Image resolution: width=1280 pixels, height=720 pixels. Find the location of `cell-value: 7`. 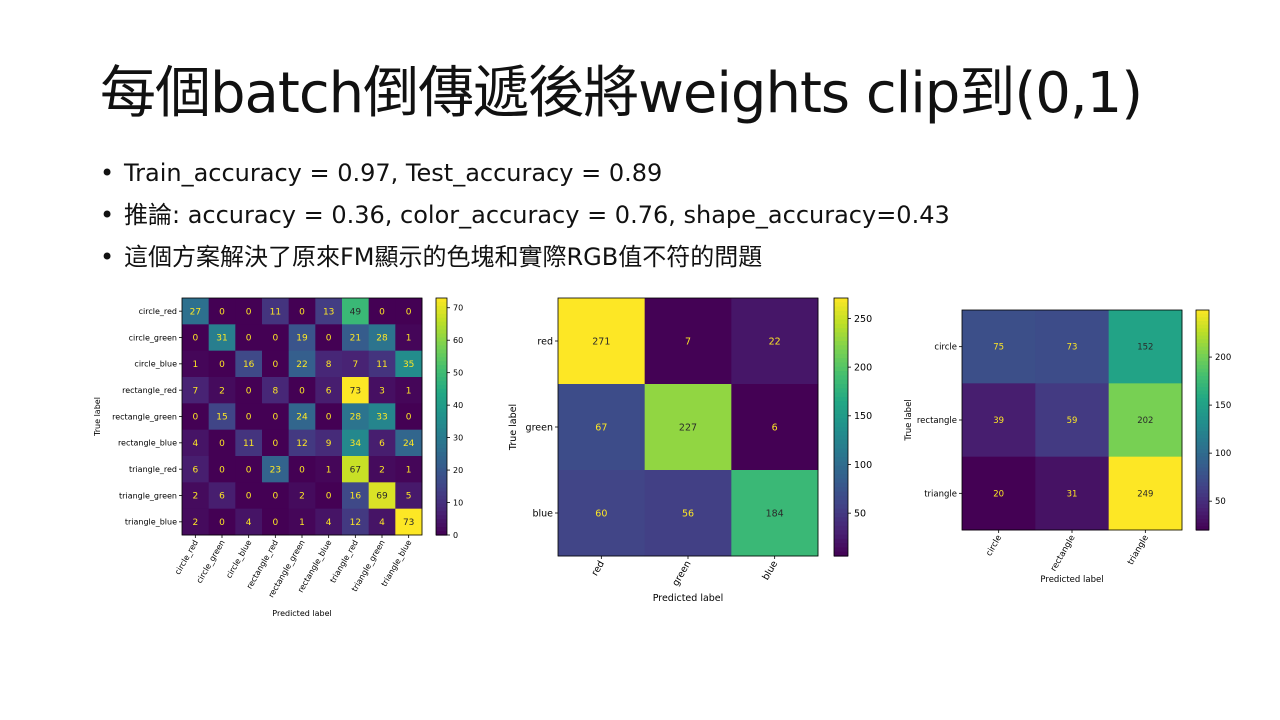

cell-value: 7 is located at coordinates (355, 365).